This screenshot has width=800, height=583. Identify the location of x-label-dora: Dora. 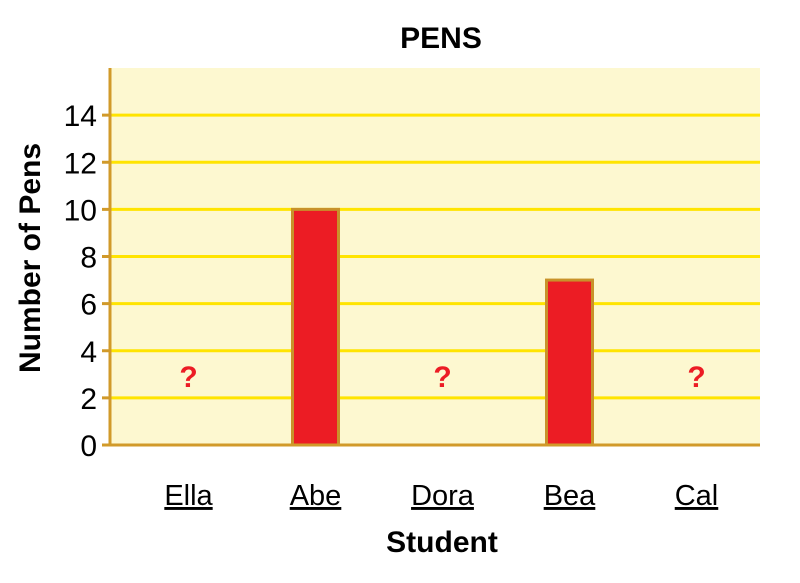
(443, 496).